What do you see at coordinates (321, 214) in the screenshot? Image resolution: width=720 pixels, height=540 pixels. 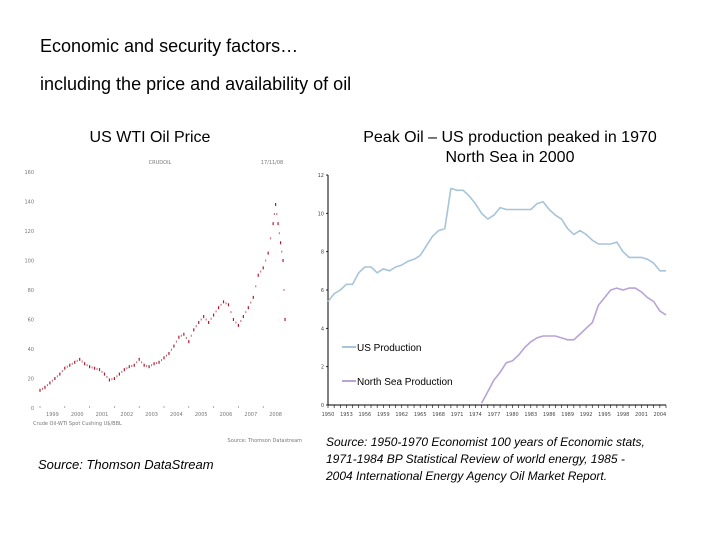 I see `production-y-tick-label: 10` at bounding box center [321, 214].